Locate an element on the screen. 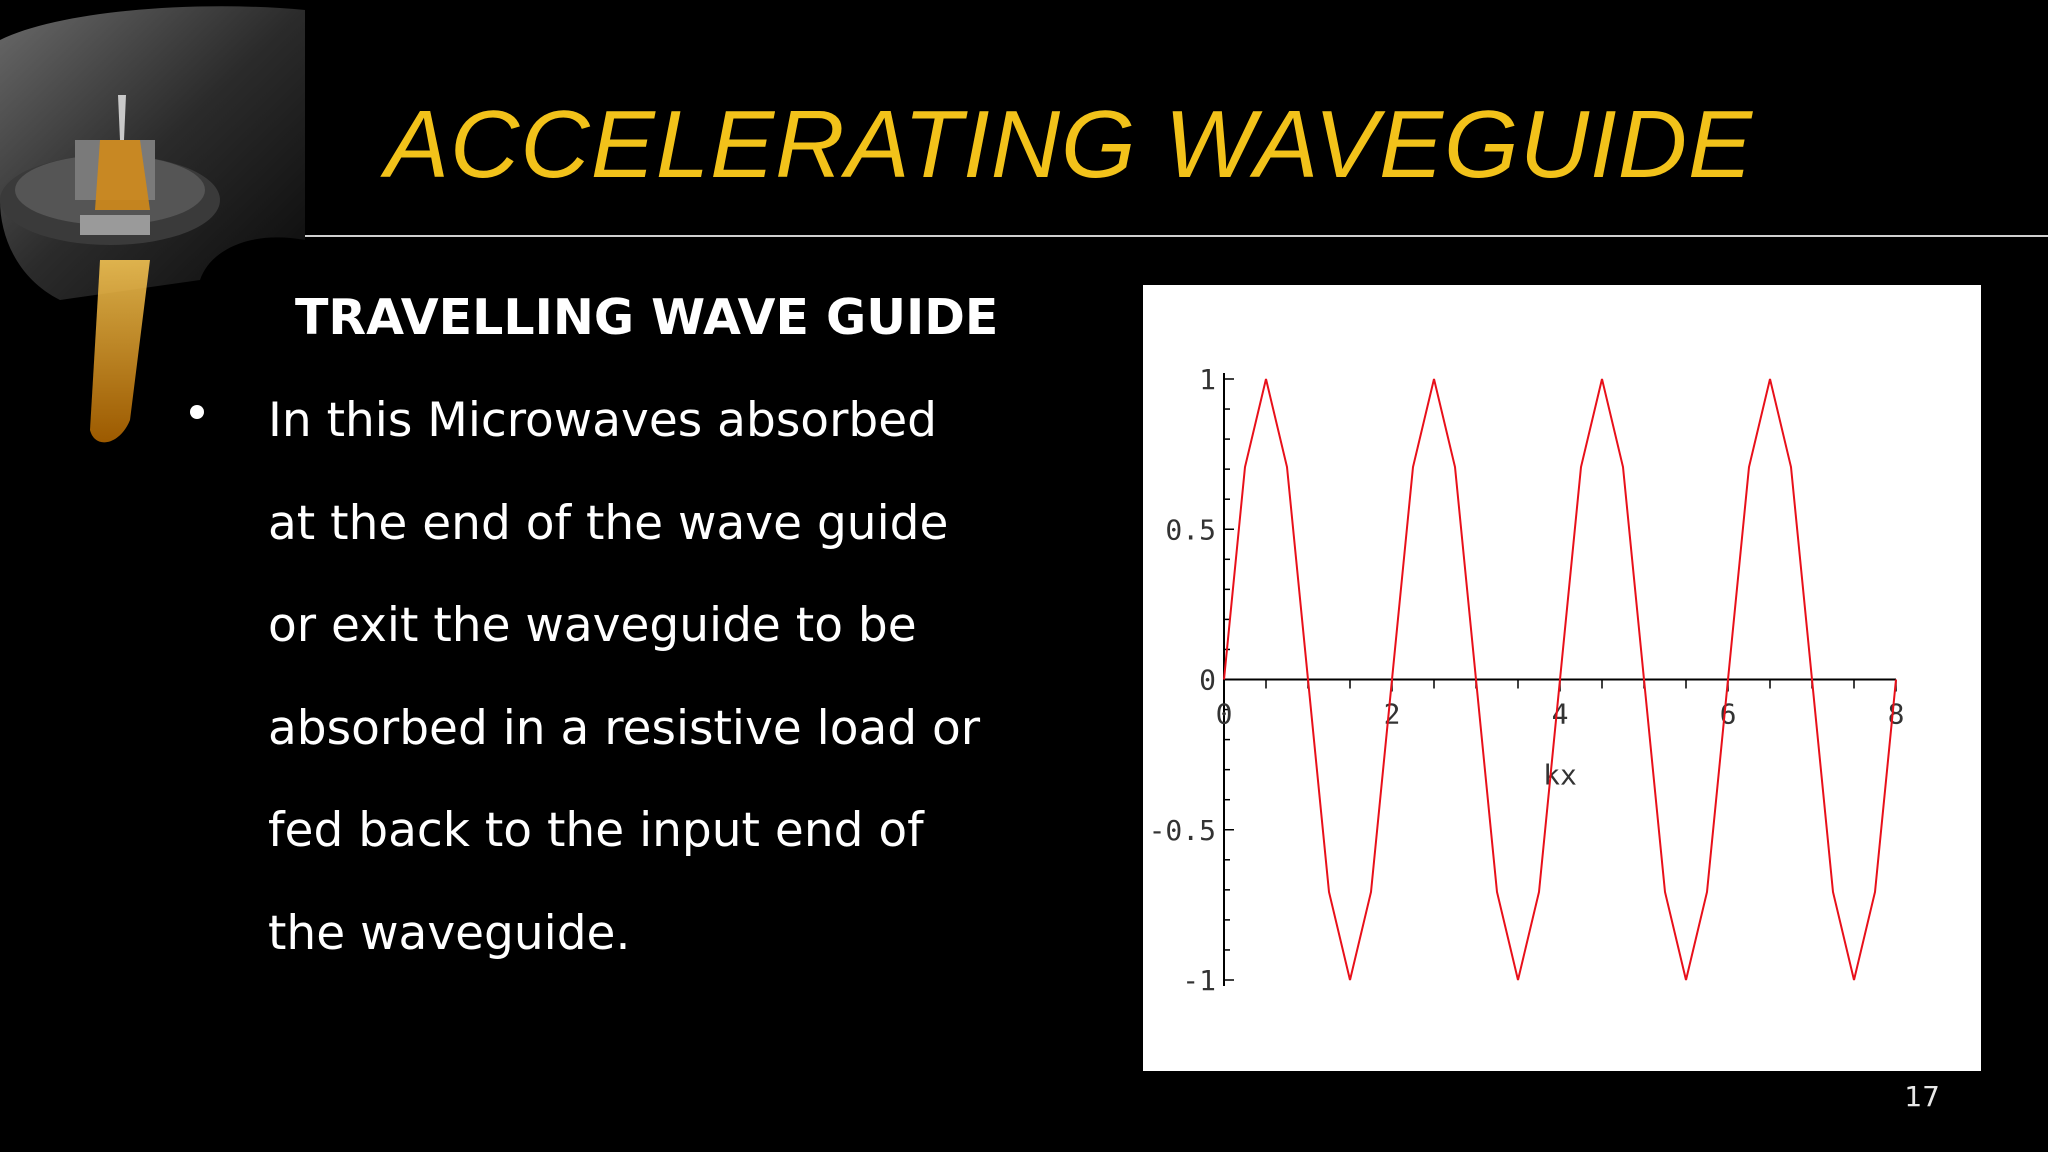 The image size is (2048, 1152). bullet-line: or exit the waveguide to be is located at coordinates (592, 625).